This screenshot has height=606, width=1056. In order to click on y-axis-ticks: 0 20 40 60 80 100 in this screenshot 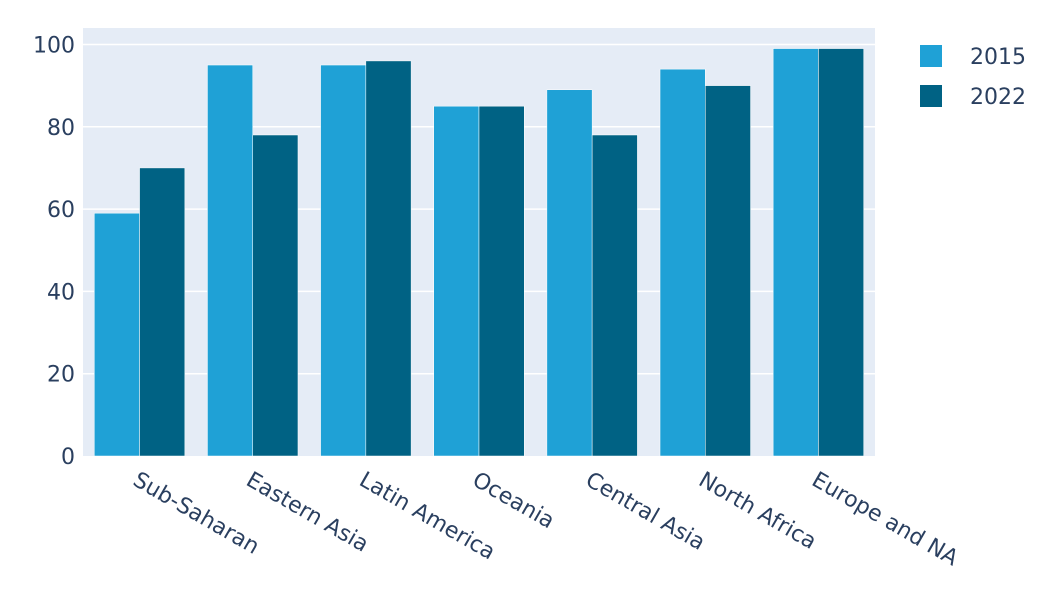, I will do `click(54, 251)`.